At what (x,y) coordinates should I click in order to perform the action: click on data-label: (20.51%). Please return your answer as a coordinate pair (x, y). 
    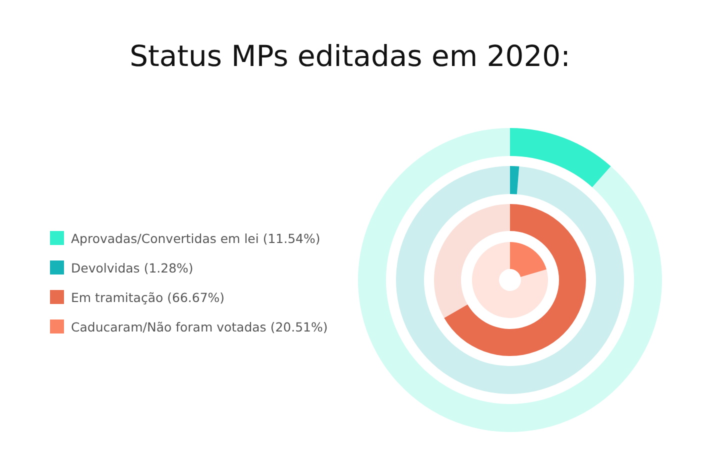
    Looking at the image, I should click on (299, 327).